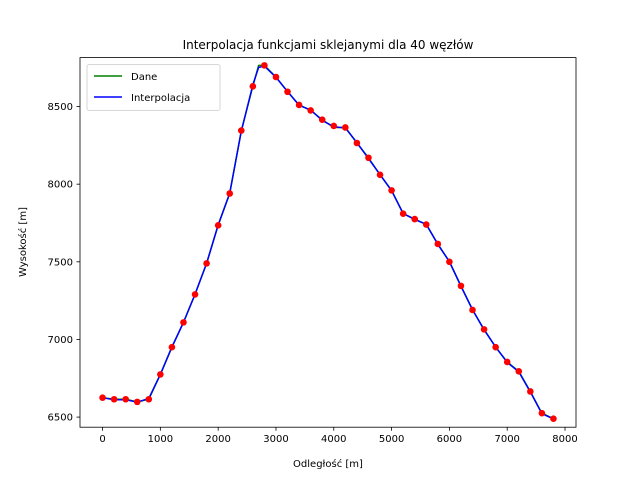  Describe the element at coordinates (333, 439) in the screenshot. I see `x-tick-label: 4000` at that location.